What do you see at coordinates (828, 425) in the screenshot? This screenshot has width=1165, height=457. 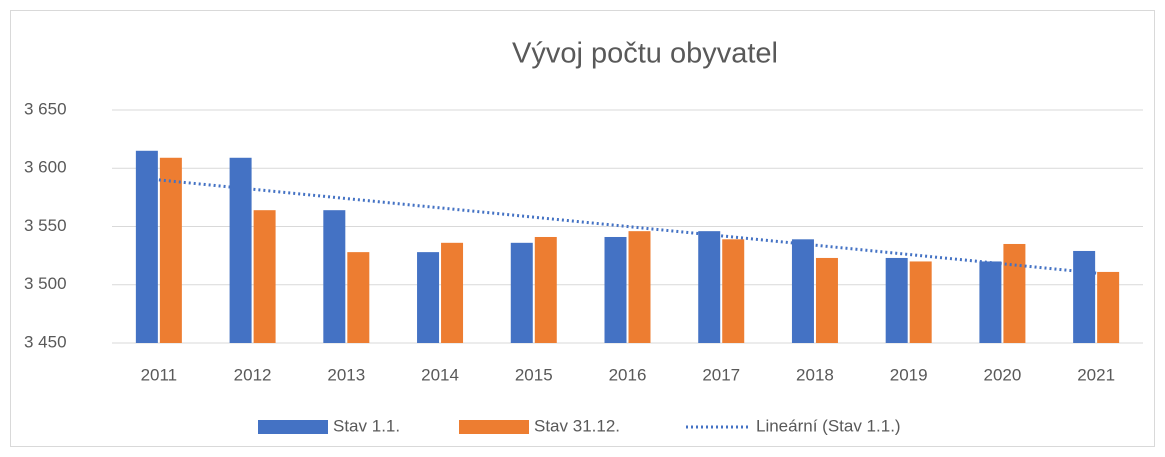 I see `legend-label: Lineární (Stav 1.1.)` at bounding box center [828, 425].